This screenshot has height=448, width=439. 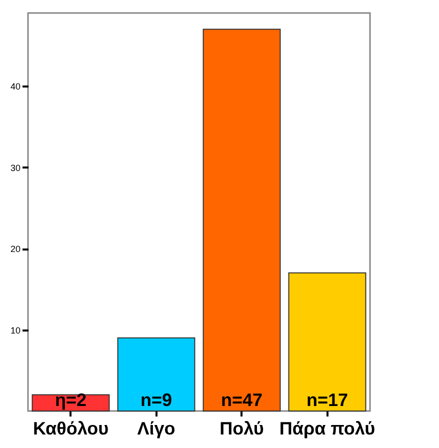 I want to click on x-tick-label: Καθόλου, so click(x=70, y=428).